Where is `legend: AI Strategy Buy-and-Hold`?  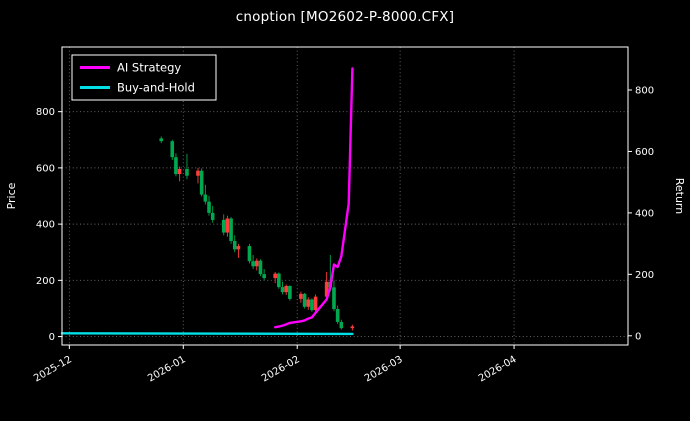 legend: AI Strategy Buy-and-Hold is located at coordinates (144, 77).